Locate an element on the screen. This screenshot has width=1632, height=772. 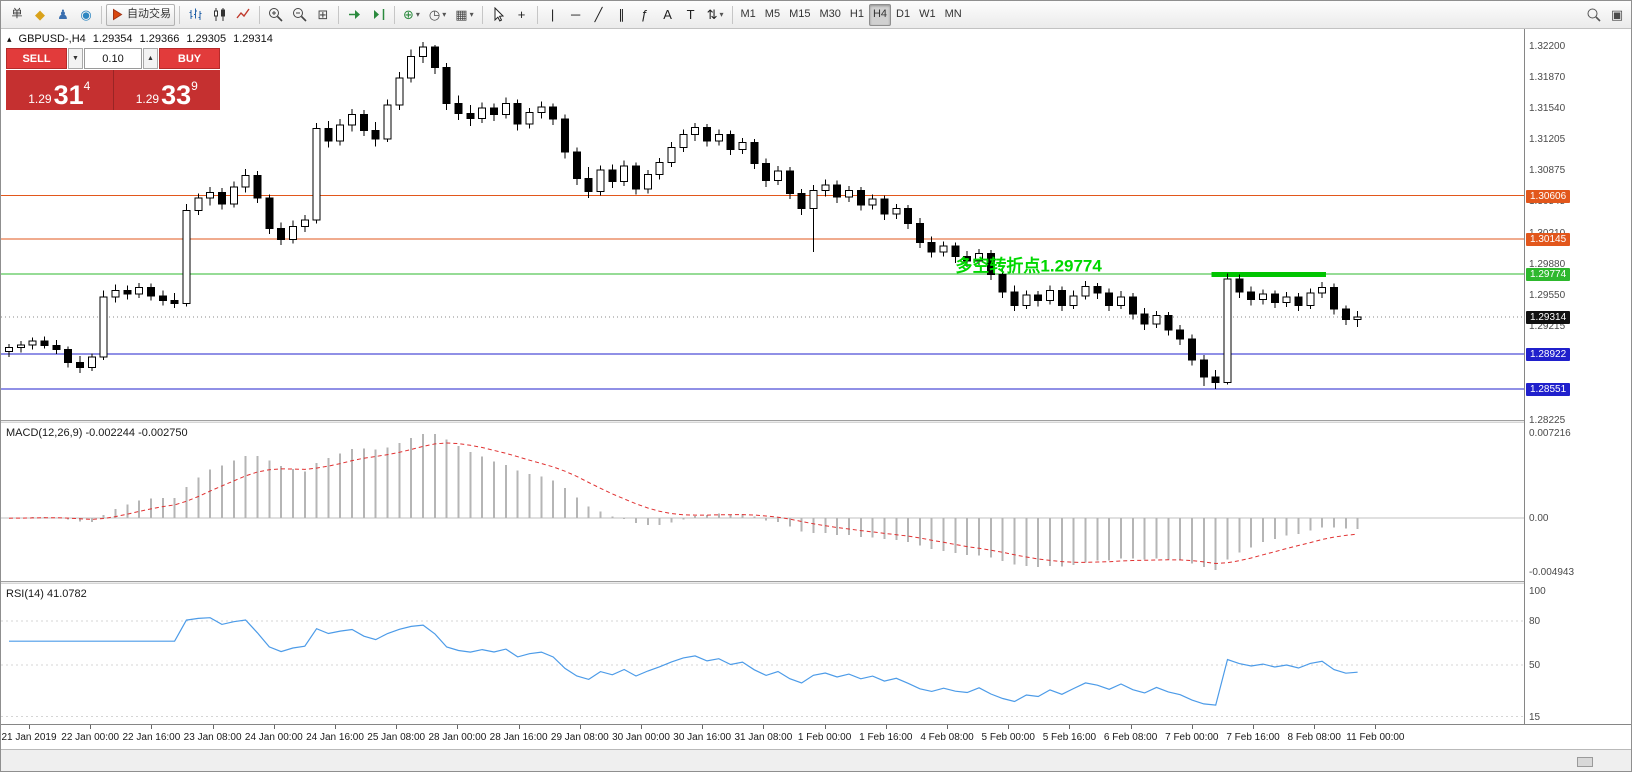
timeframe-mn-button: MN is located at coordinates (953, 15).